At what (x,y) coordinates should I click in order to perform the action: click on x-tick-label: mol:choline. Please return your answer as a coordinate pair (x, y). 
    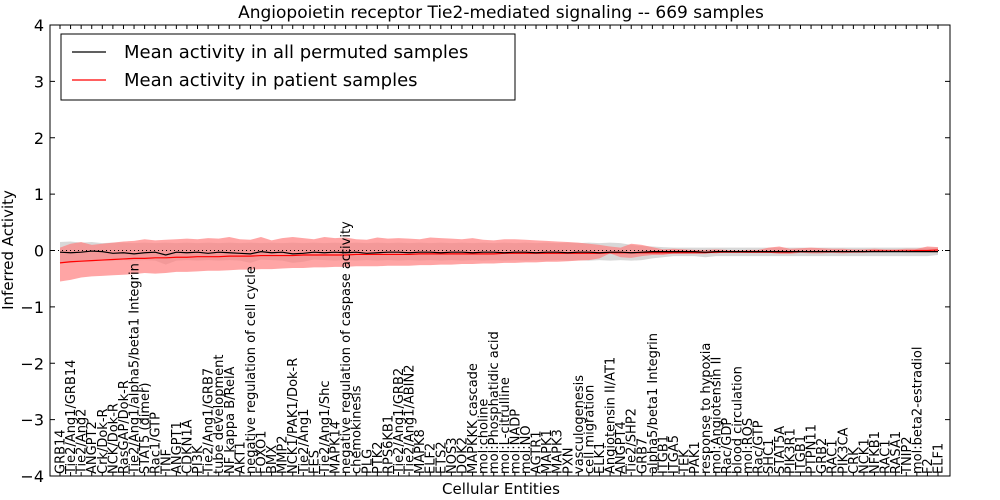
    Looking at the image, I should click on (484, 436).